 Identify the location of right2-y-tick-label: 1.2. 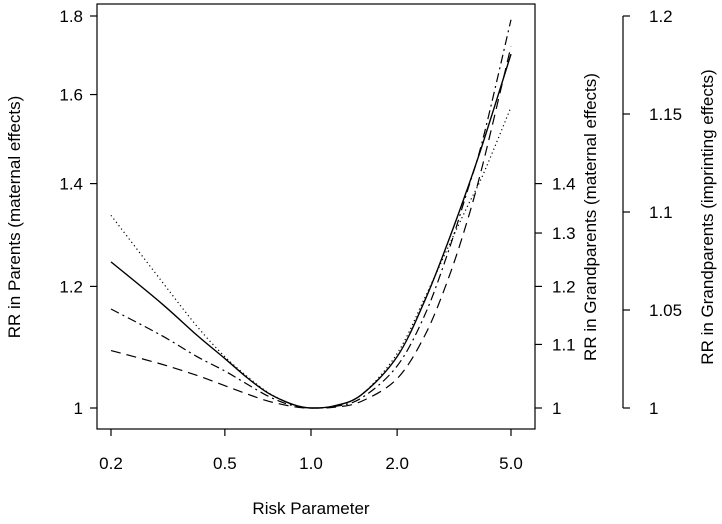
(661, 16).